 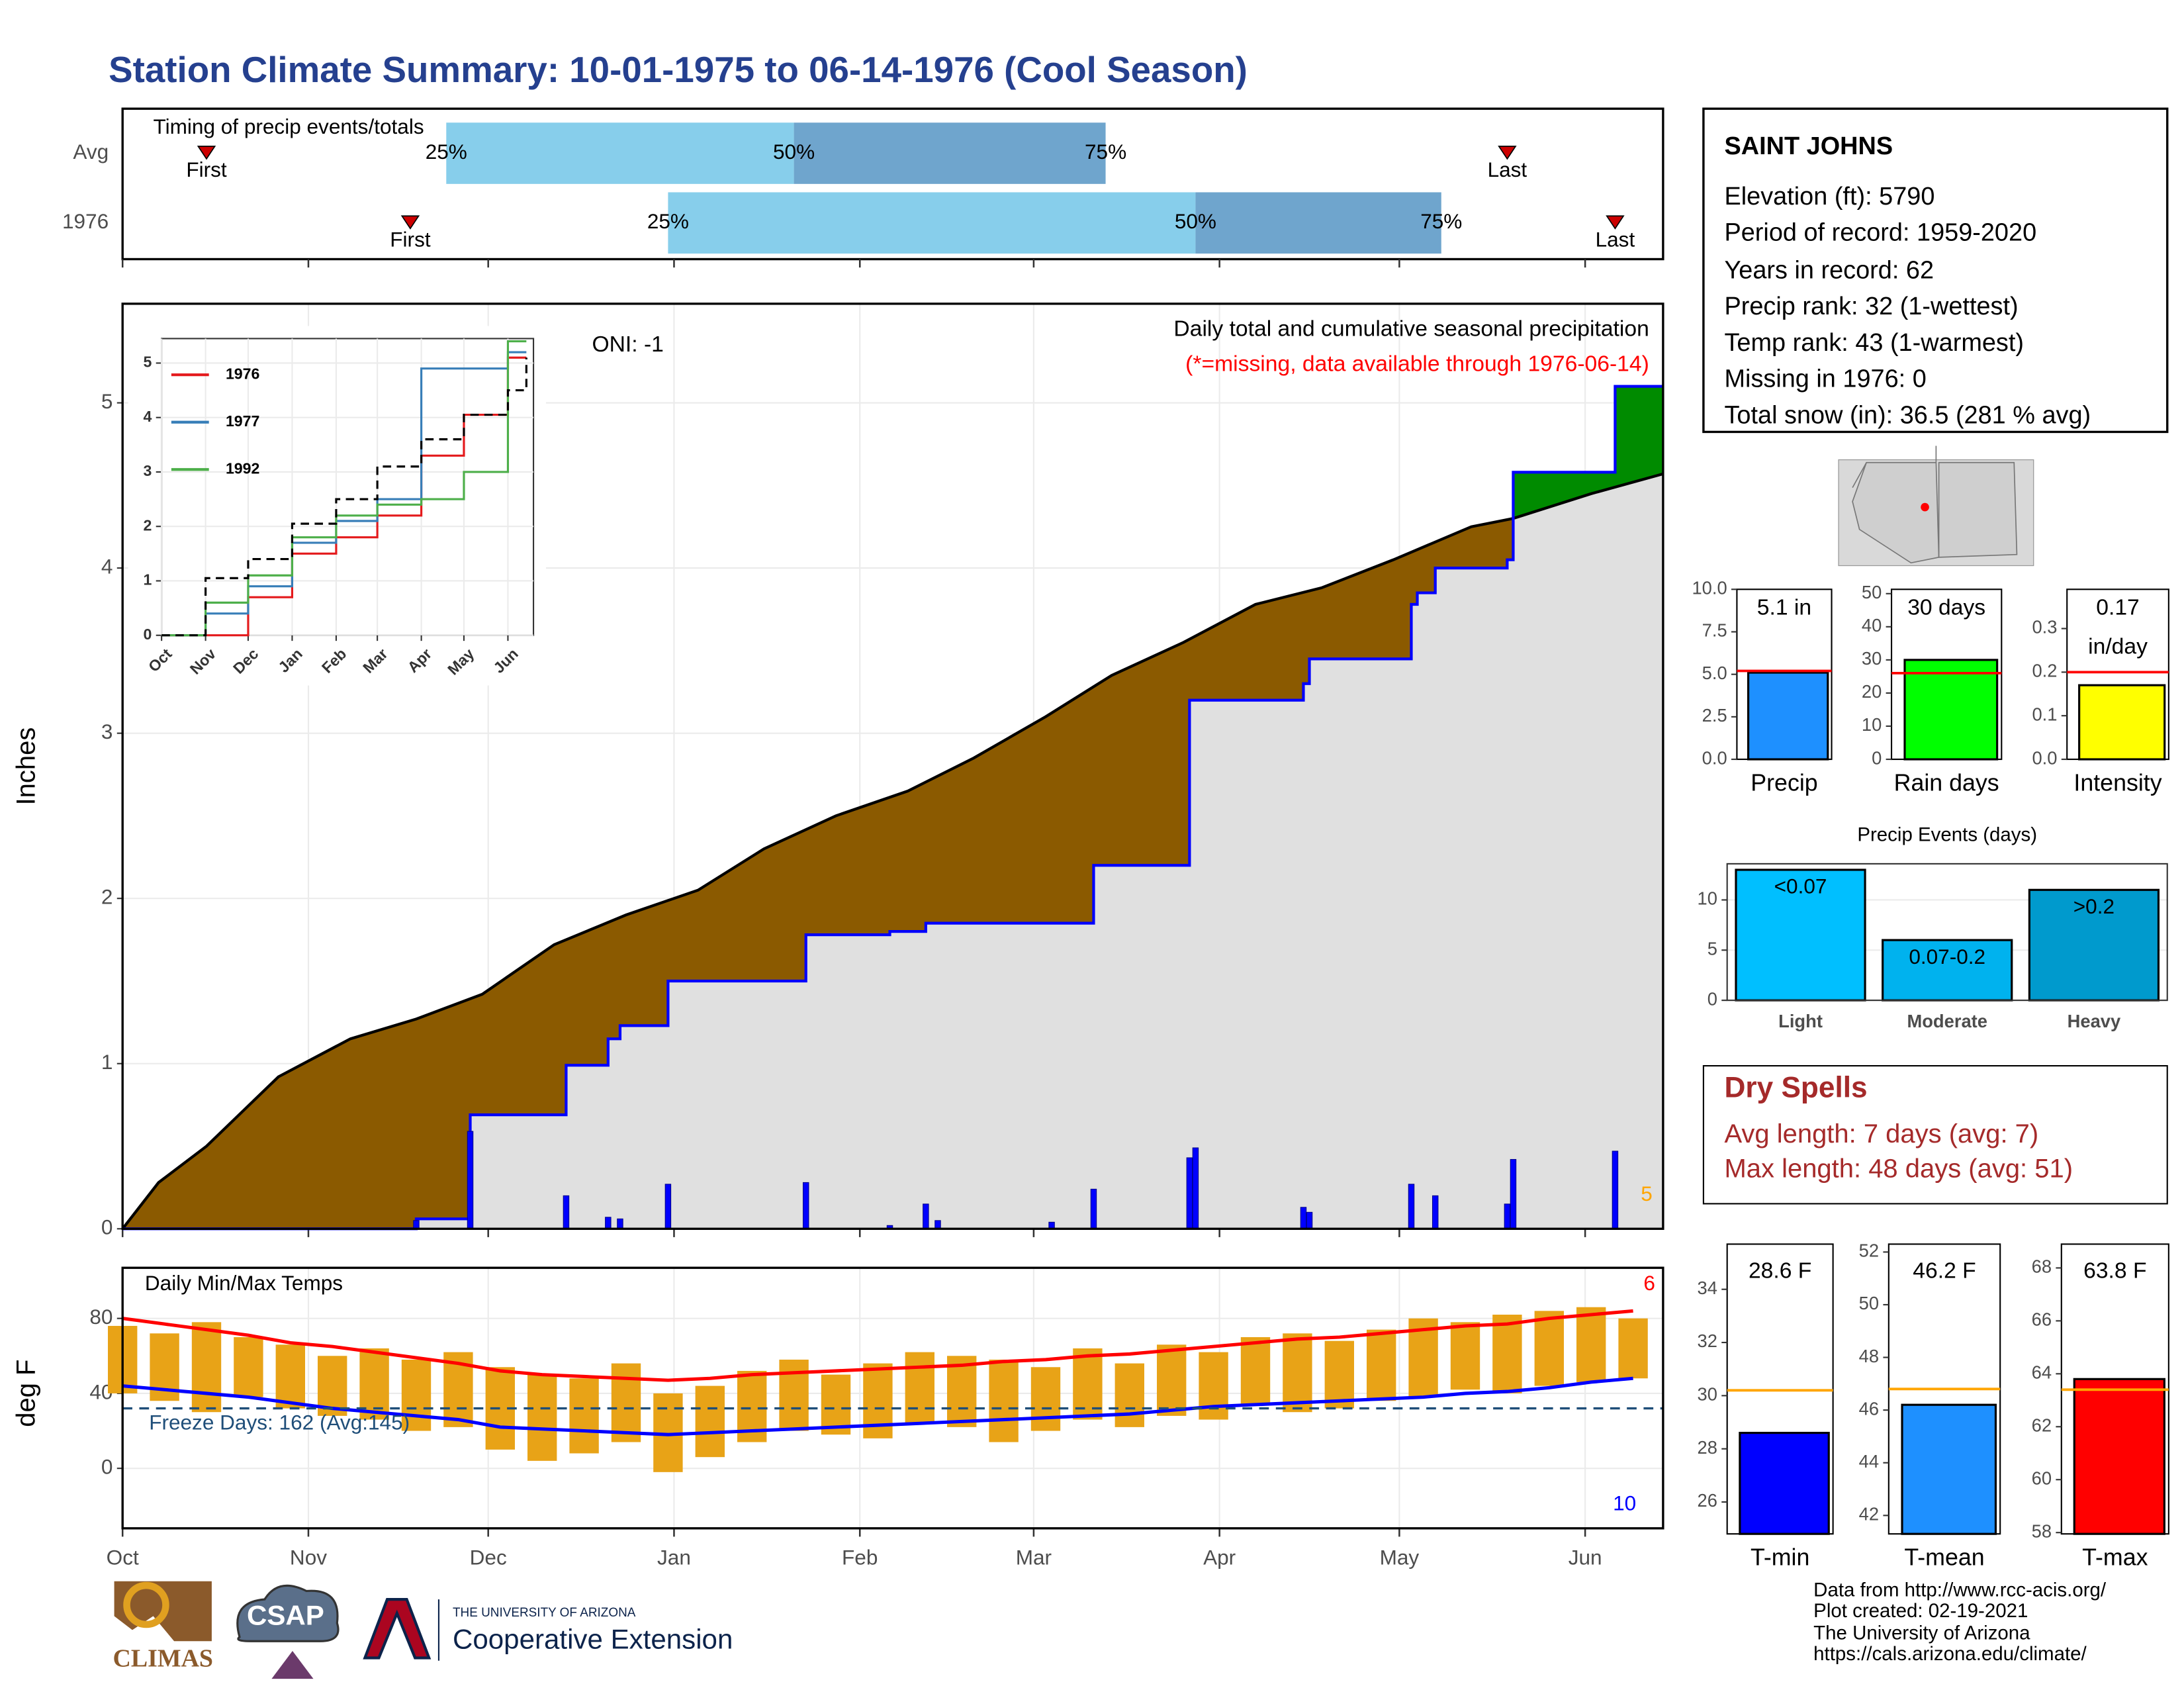 I want to click on y-tick-label: 32, so click(x=1707, y=1341).